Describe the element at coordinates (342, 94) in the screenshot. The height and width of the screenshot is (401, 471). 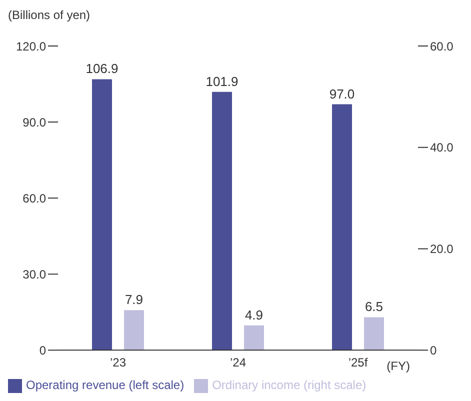
I see `data-label: 97.0` at that location.